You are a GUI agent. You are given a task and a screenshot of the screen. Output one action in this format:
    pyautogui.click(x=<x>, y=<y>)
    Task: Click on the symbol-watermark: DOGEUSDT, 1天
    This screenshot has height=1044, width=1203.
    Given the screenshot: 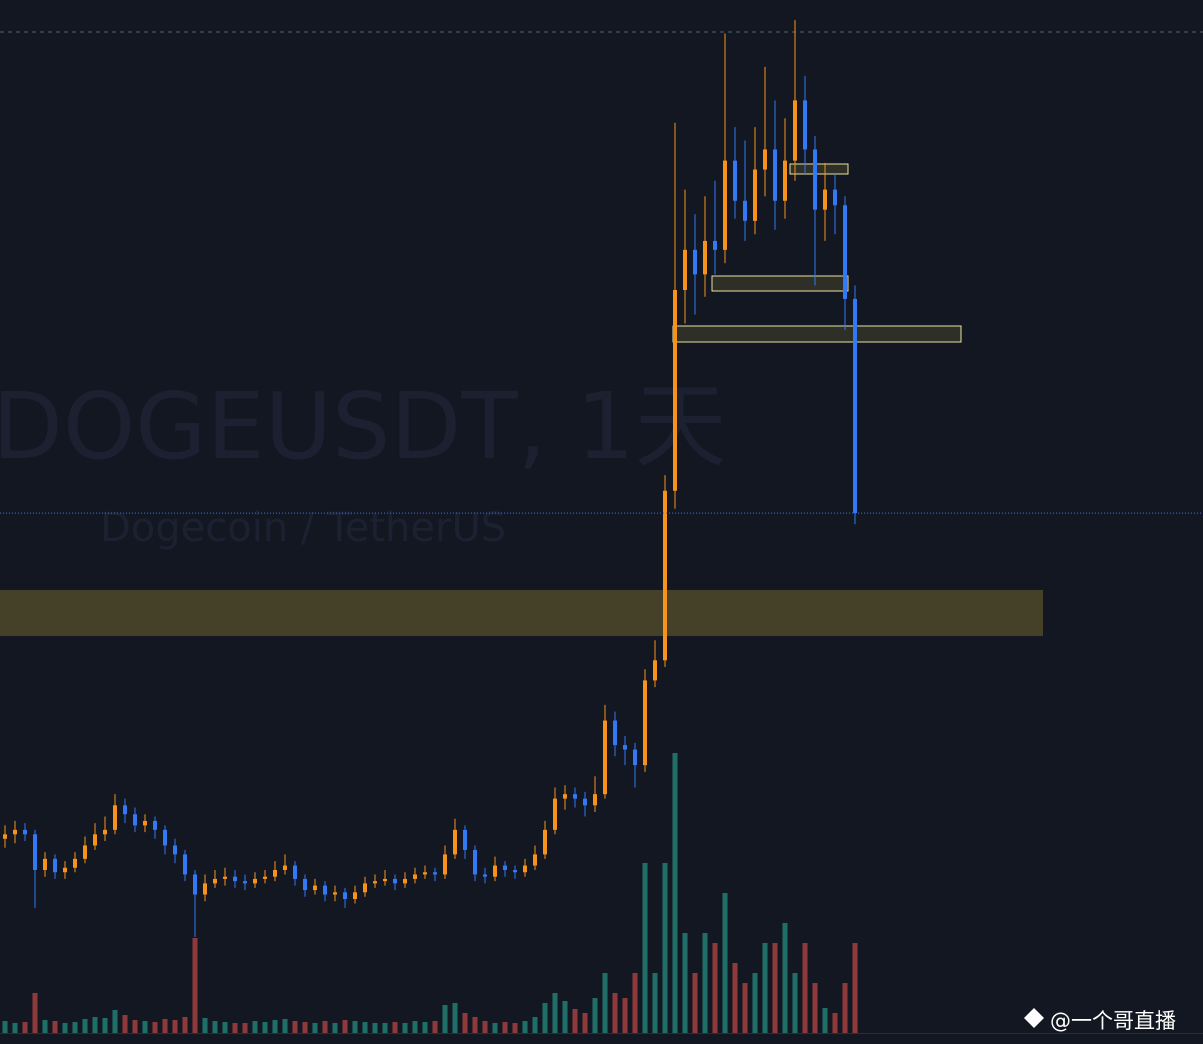 What is the action you would take?
    pyautogui.click(x=363, y=426)
    